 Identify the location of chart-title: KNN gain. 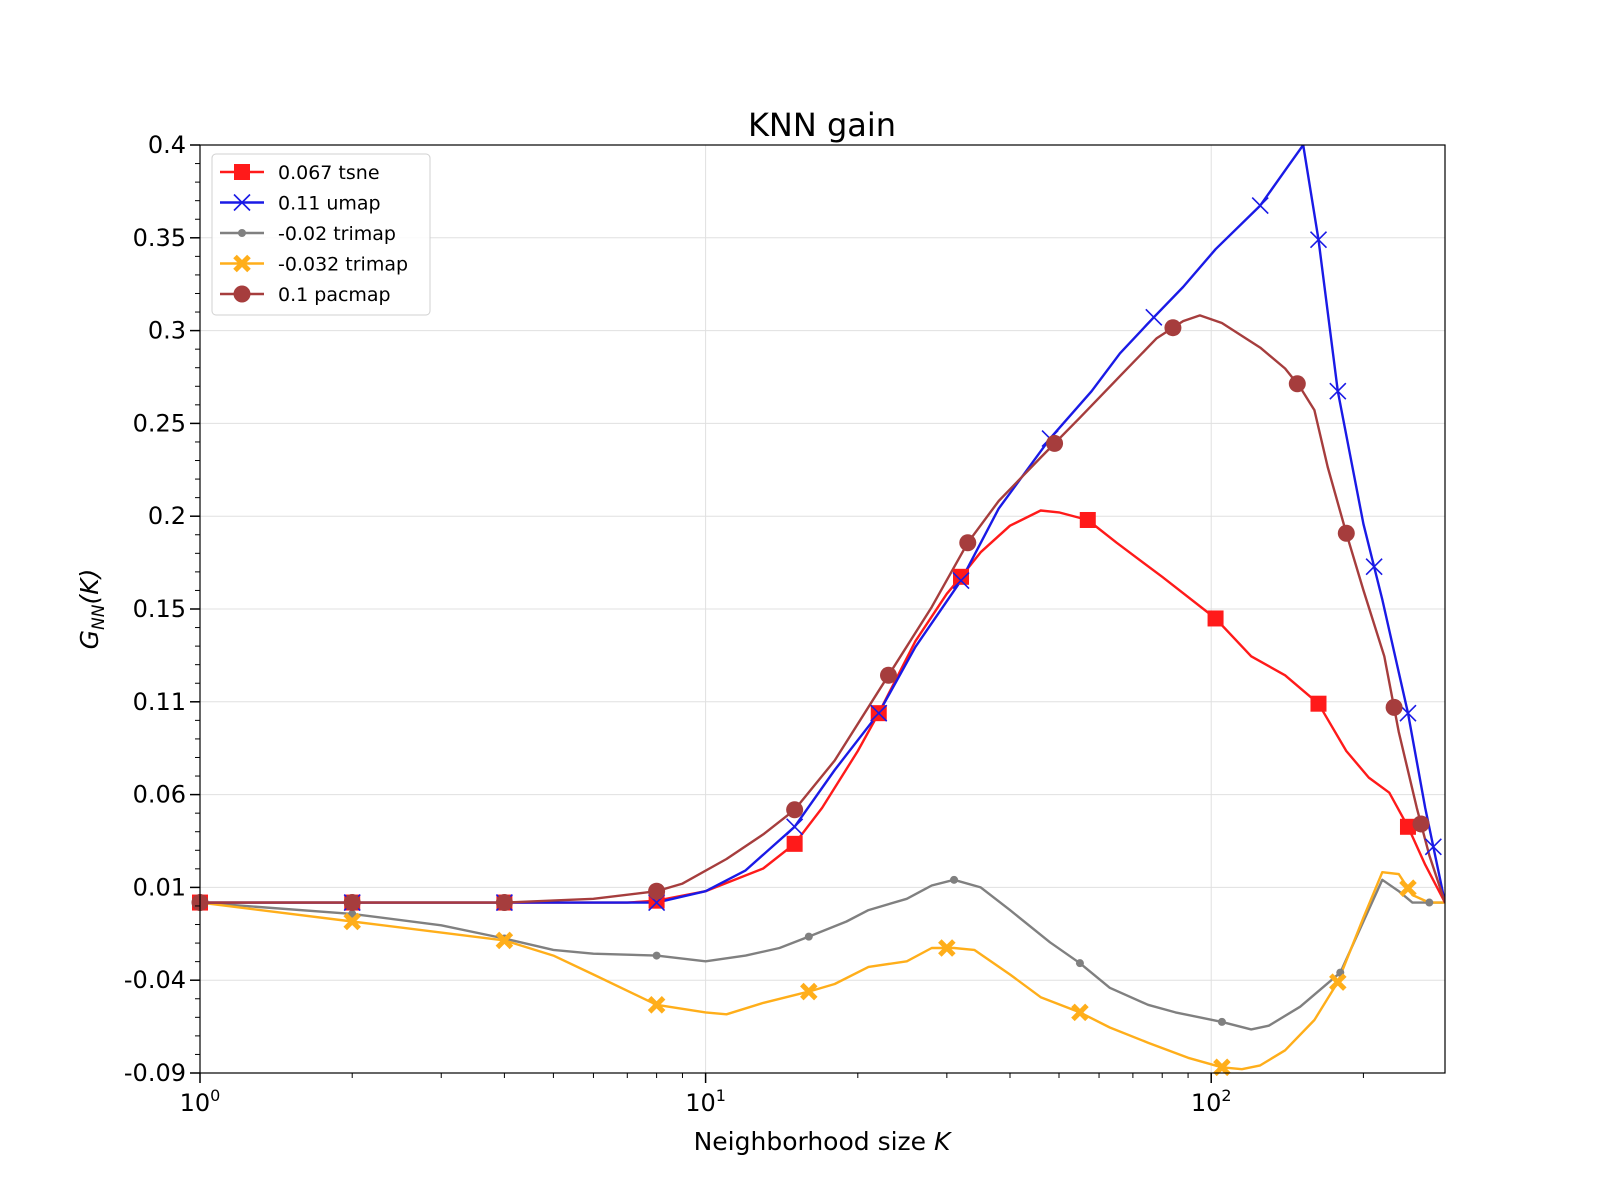
(822, 125).